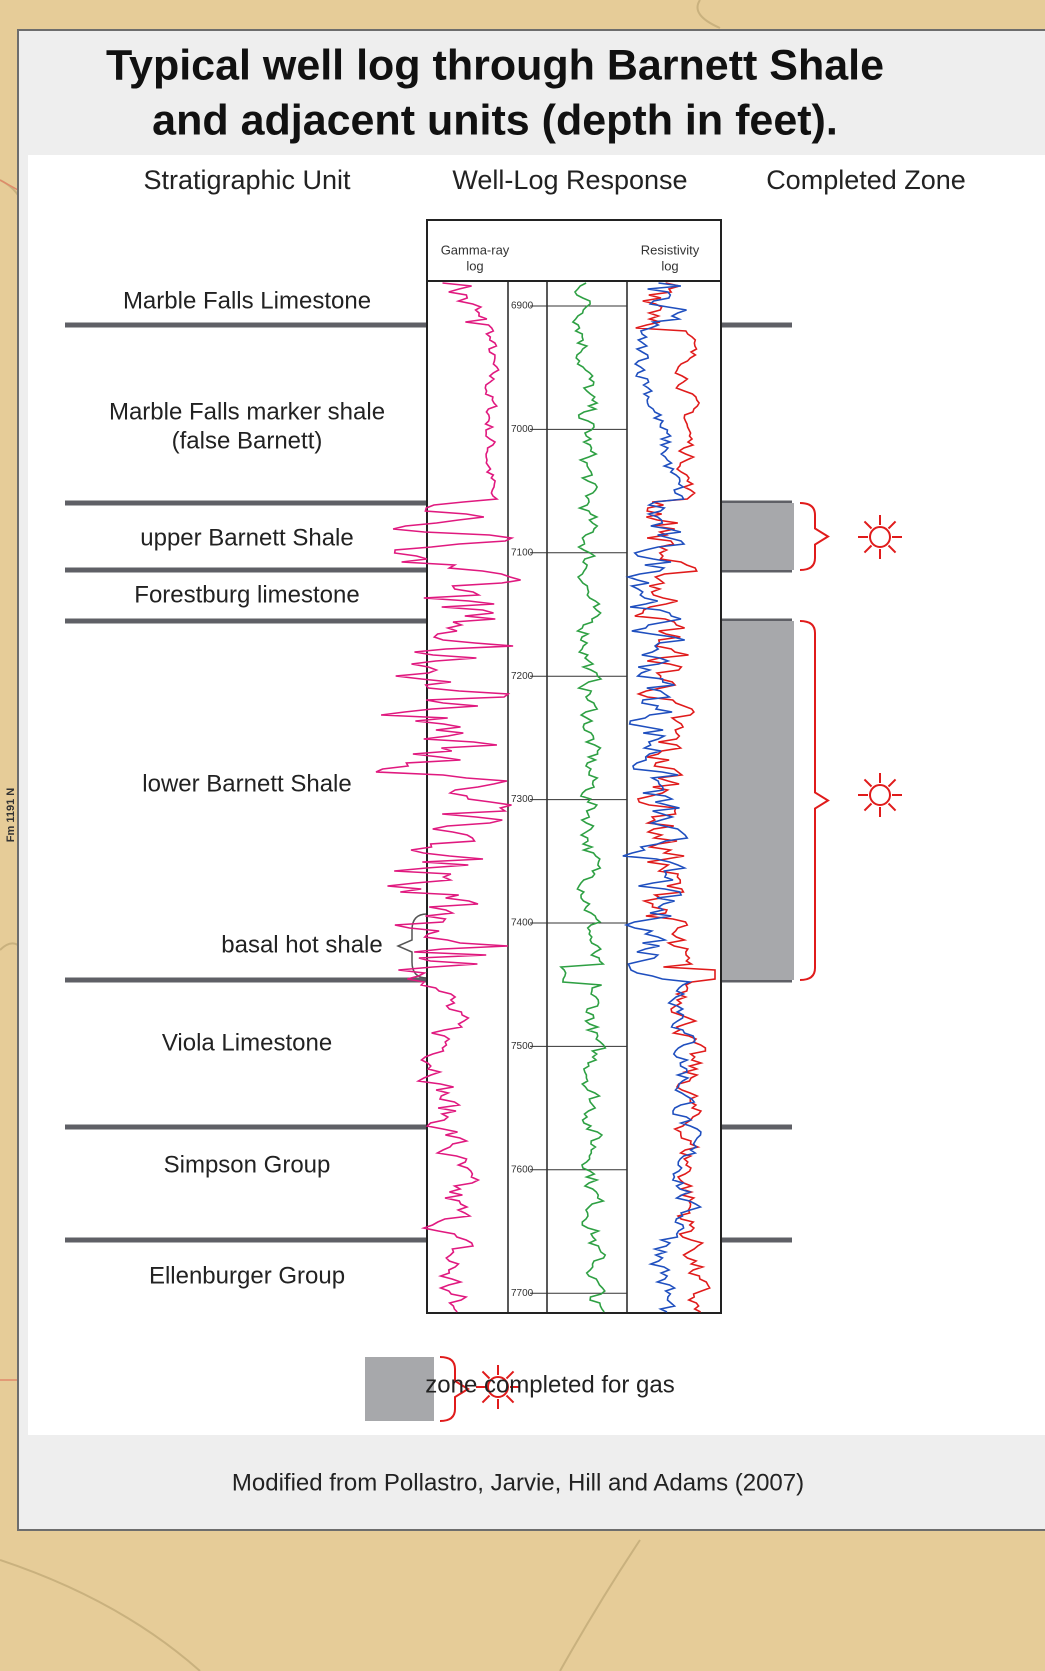 This screenshot has height=1671, width=1045. Describe the element at coordinates (399, 1389) in the screenshot. I see `legend-swatch` at that location.